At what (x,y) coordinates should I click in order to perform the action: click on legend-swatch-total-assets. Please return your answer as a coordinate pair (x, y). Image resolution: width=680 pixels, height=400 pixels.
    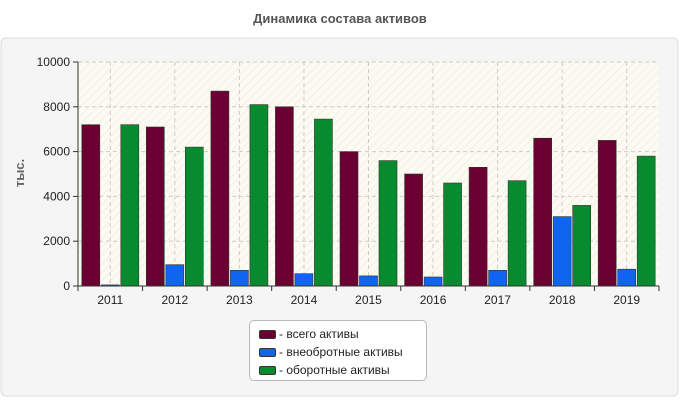
    Looking at the image, I should click on (267, 334).